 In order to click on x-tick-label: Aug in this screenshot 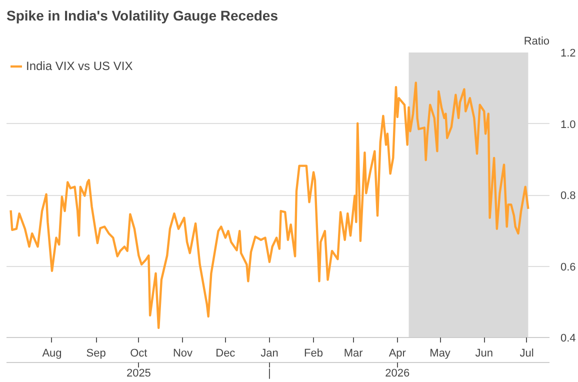, I will do `click(52, 354)`.